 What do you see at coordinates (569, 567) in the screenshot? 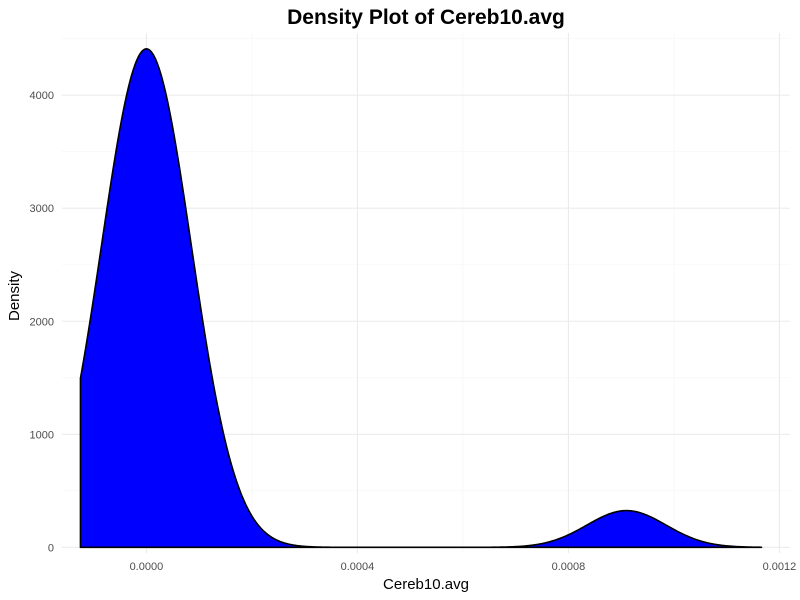
I see `x-tick-label: 0.0008` at bounding box center [569, 567].